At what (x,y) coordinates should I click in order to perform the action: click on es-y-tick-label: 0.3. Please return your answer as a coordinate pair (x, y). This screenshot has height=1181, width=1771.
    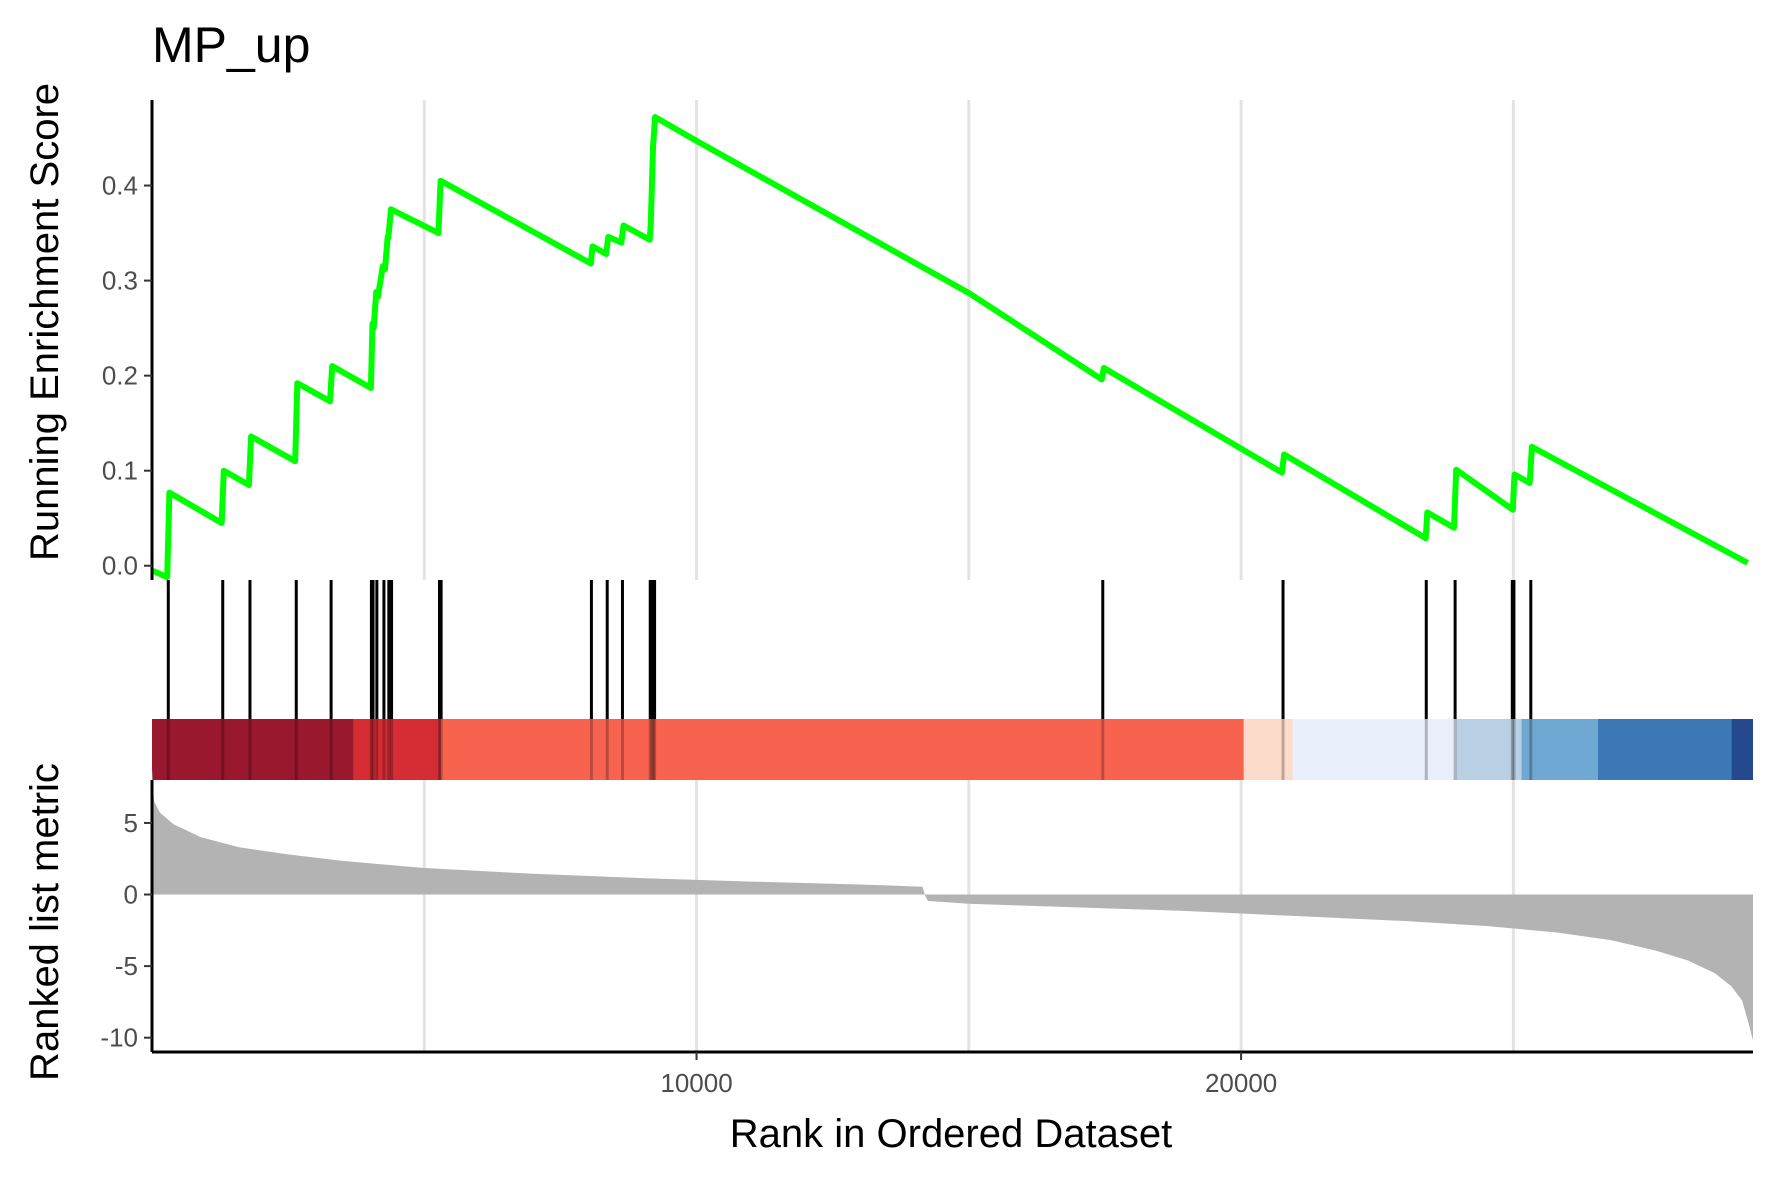
    Looking at the image, I should click on (120, 281).